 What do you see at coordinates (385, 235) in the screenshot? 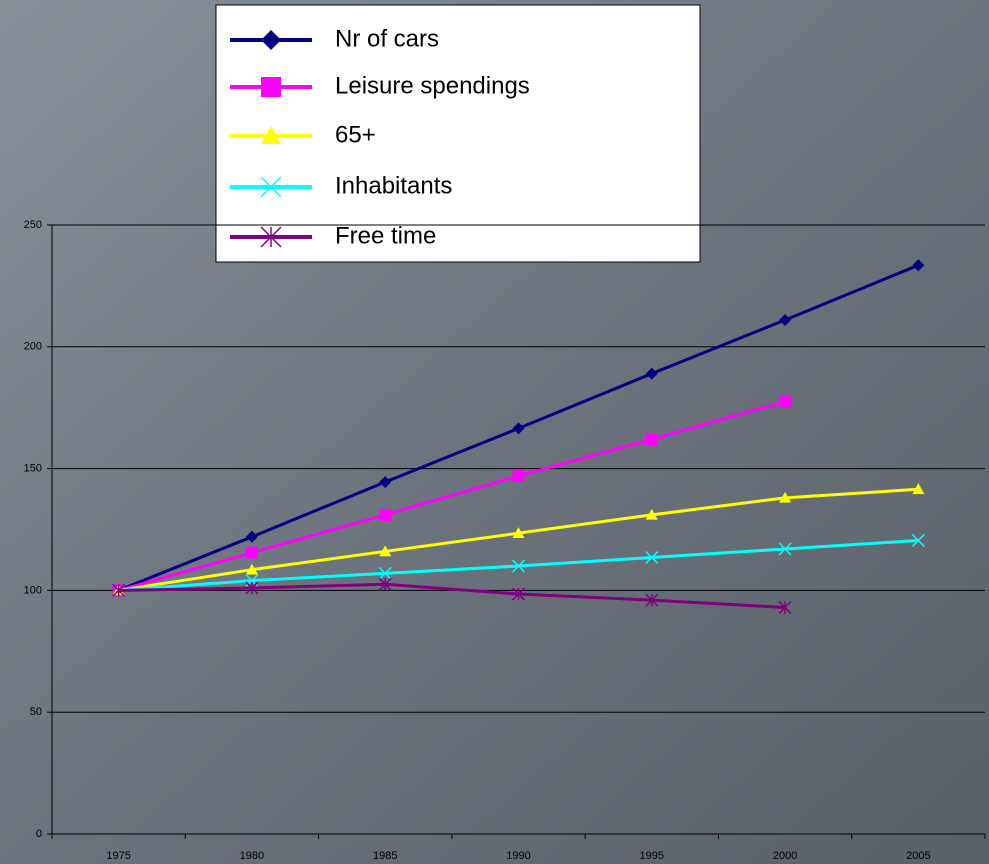
I see `legend-label: Free time` at bounding box center [385, 235].